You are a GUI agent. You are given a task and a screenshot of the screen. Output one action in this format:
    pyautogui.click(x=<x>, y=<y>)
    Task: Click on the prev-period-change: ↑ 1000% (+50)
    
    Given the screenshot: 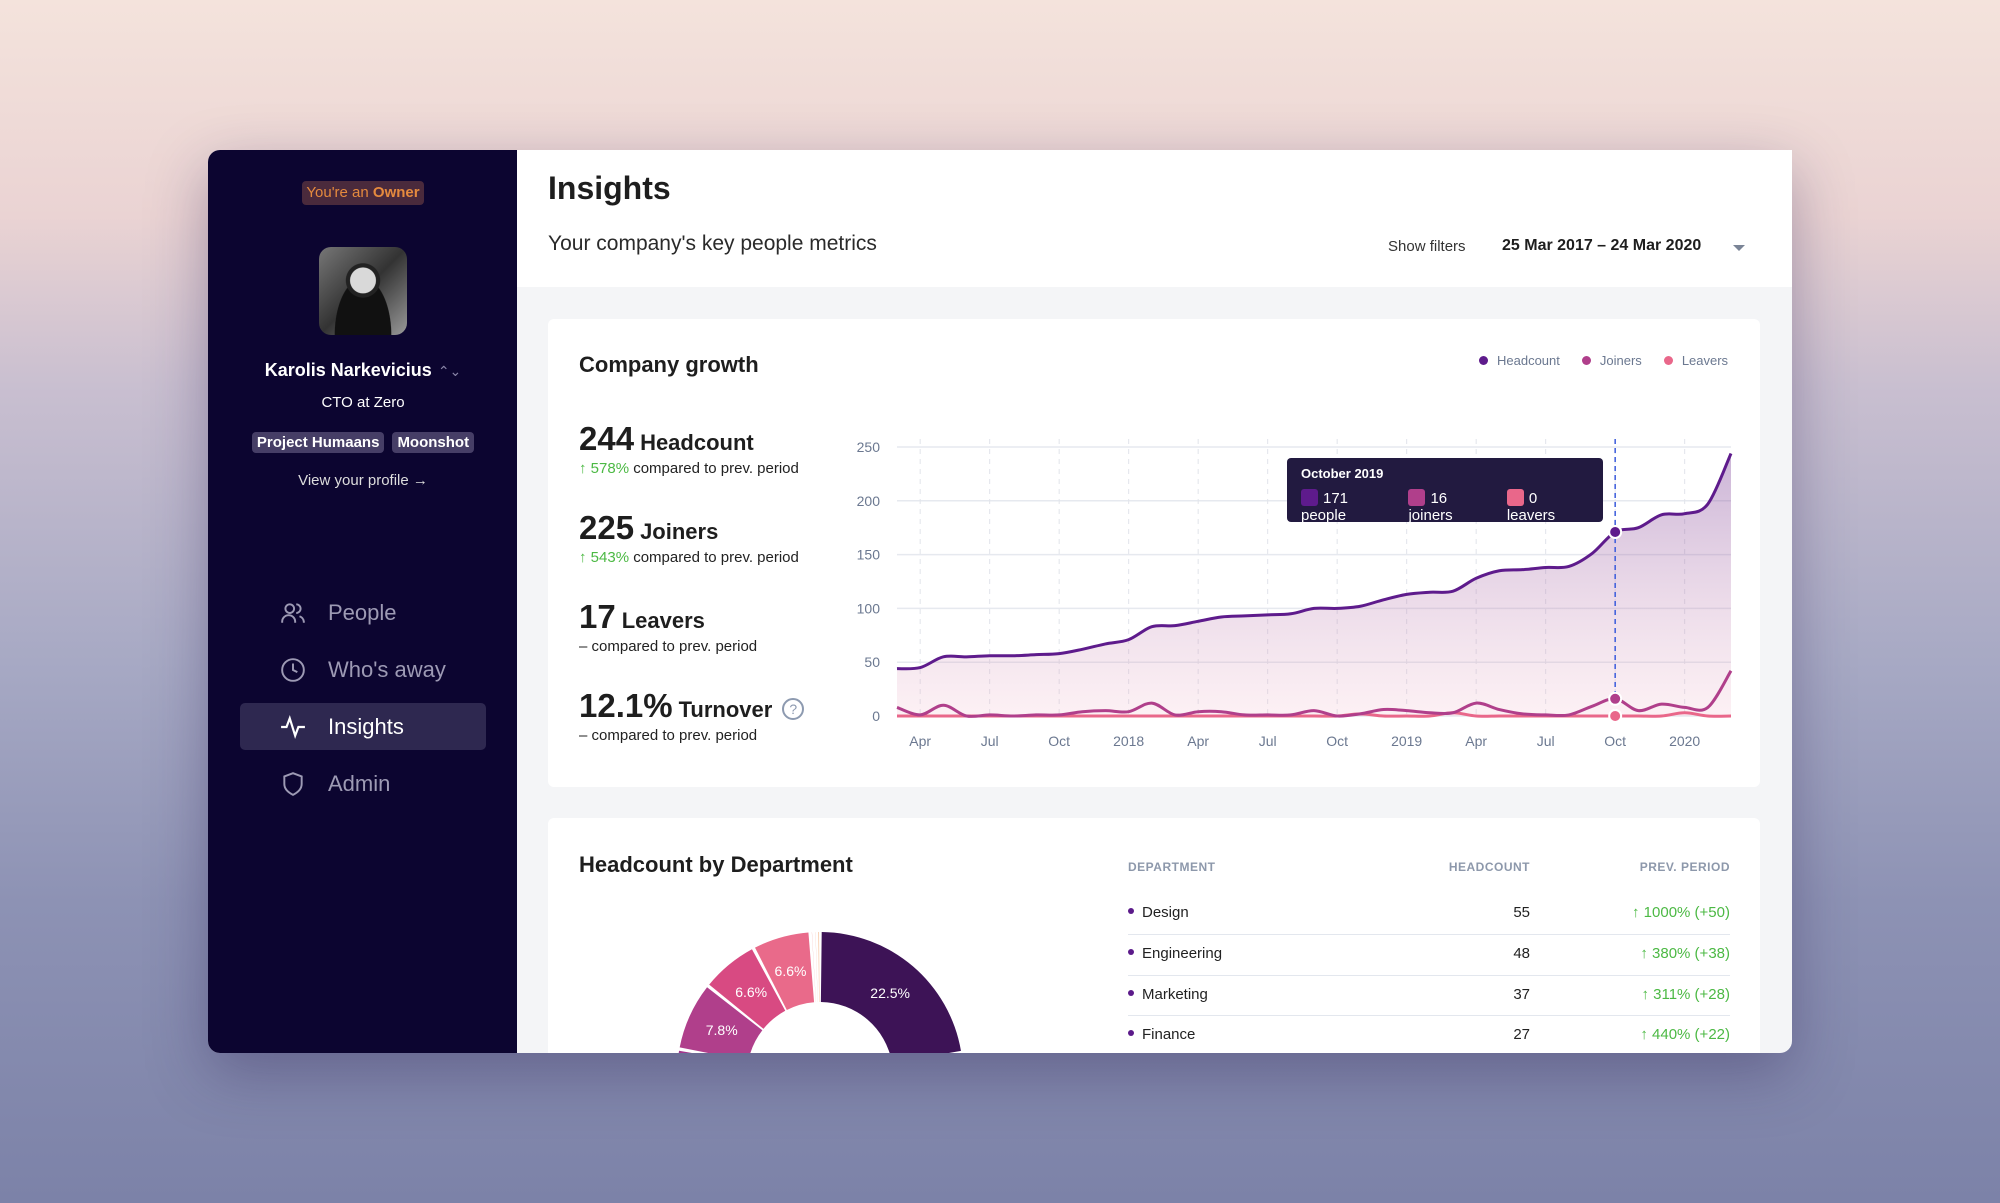 What is the action you would take?
    pyautogui.click(x=1681, y=912)
    